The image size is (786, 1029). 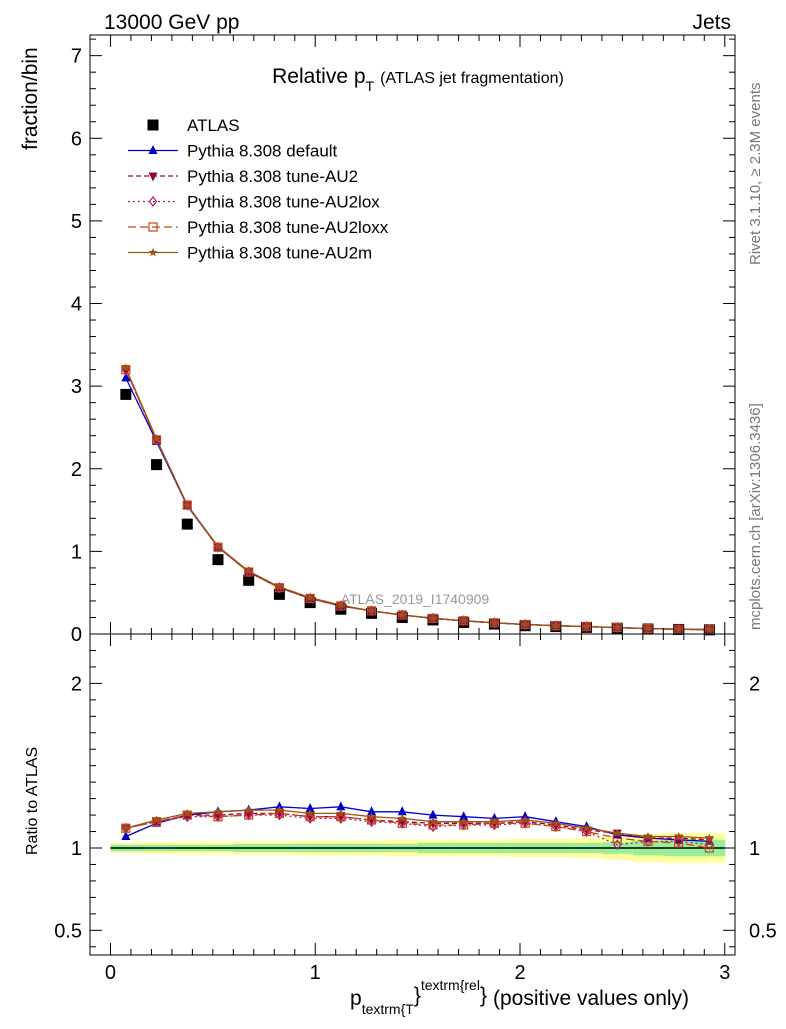 I want to click on main-y-tick-label: 7, so click(x=76, y=57).